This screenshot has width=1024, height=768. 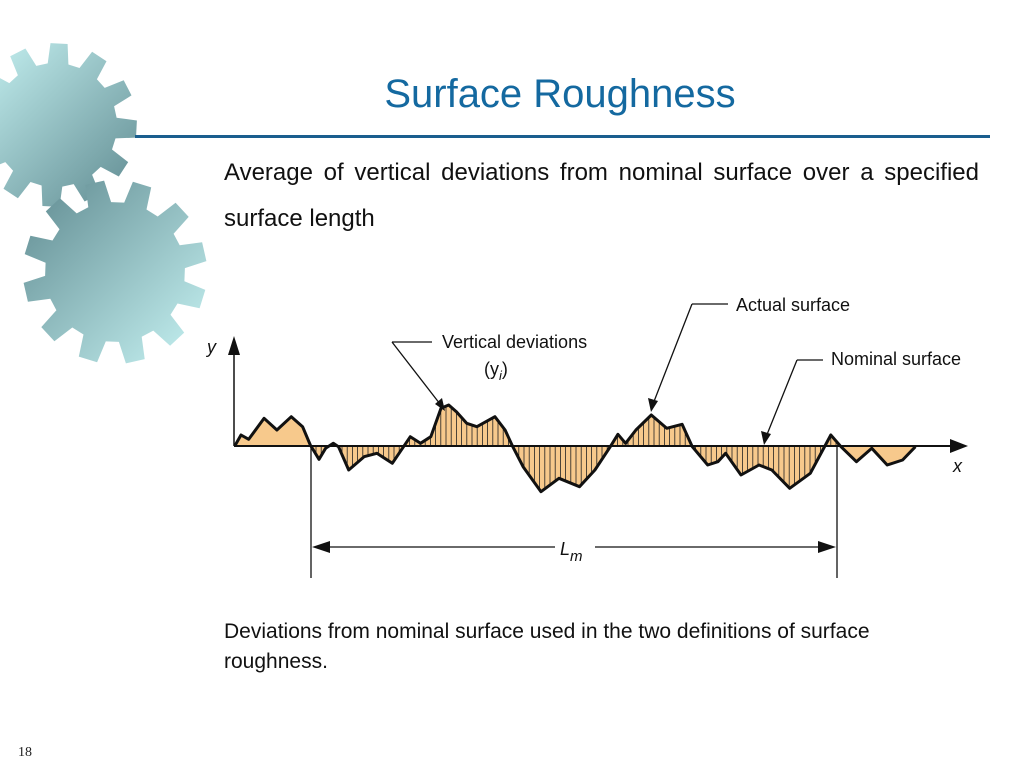 What do you see at coordinates (562, 136) in the screenshot?
I see `title-divider` at bounding box center [562, 136].